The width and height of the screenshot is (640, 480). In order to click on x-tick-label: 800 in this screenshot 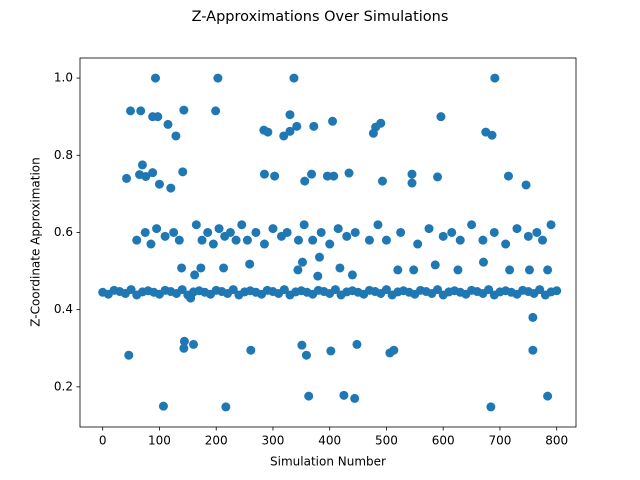, I will do `click(556, 441)`.